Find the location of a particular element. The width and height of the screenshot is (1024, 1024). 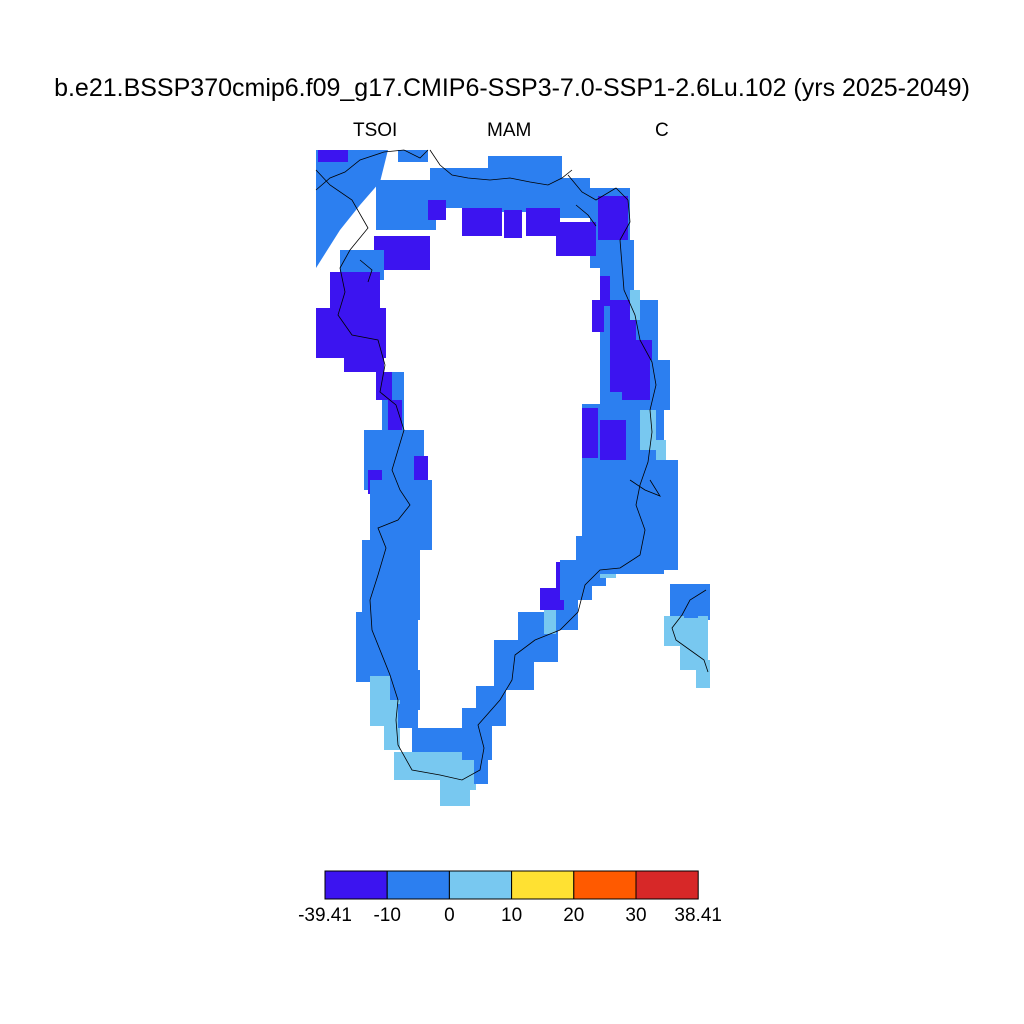

colorbar-tick-label: 38.41 is located at coordinates (698, 915).